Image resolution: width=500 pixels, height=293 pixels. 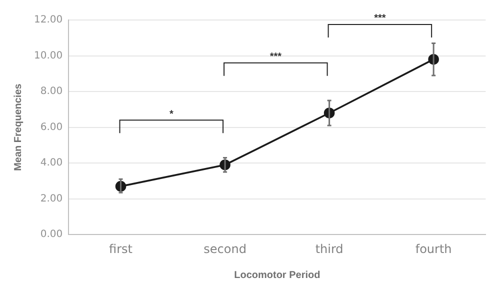 What do you see at coordinates (51, 127) in the screenshot?
I see `y-tick-label: 6.00` at bounding box center [51, 127].